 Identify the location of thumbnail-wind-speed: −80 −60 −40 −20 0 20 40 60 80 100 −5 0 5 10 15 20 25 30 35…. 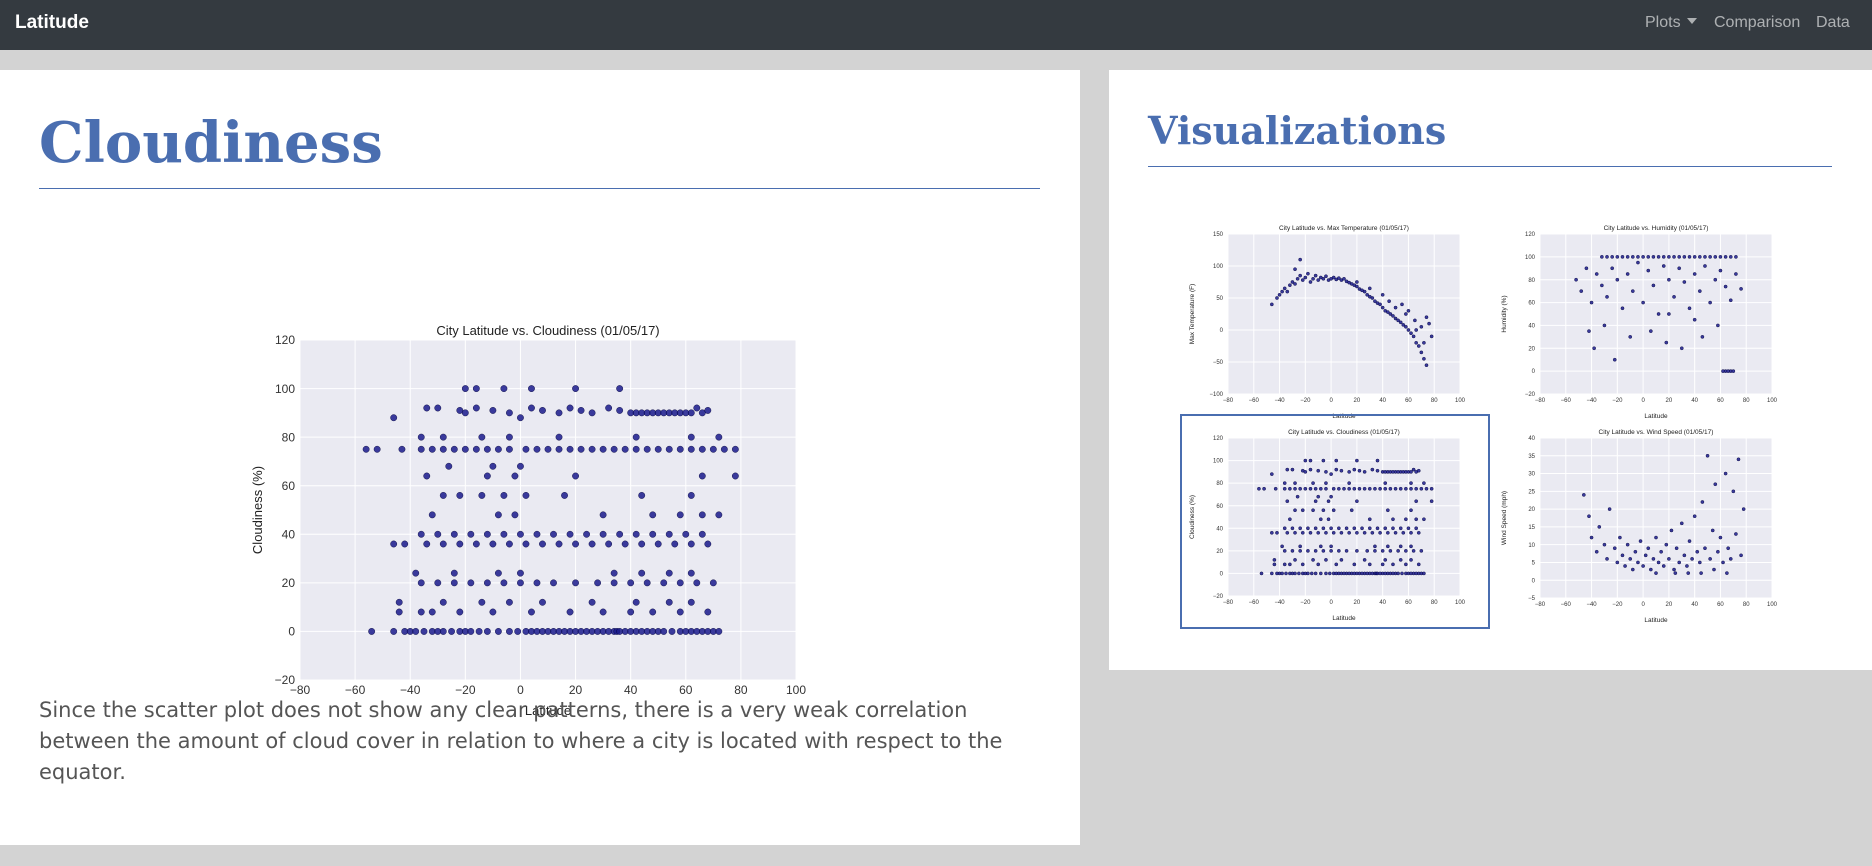
(1647, 521).